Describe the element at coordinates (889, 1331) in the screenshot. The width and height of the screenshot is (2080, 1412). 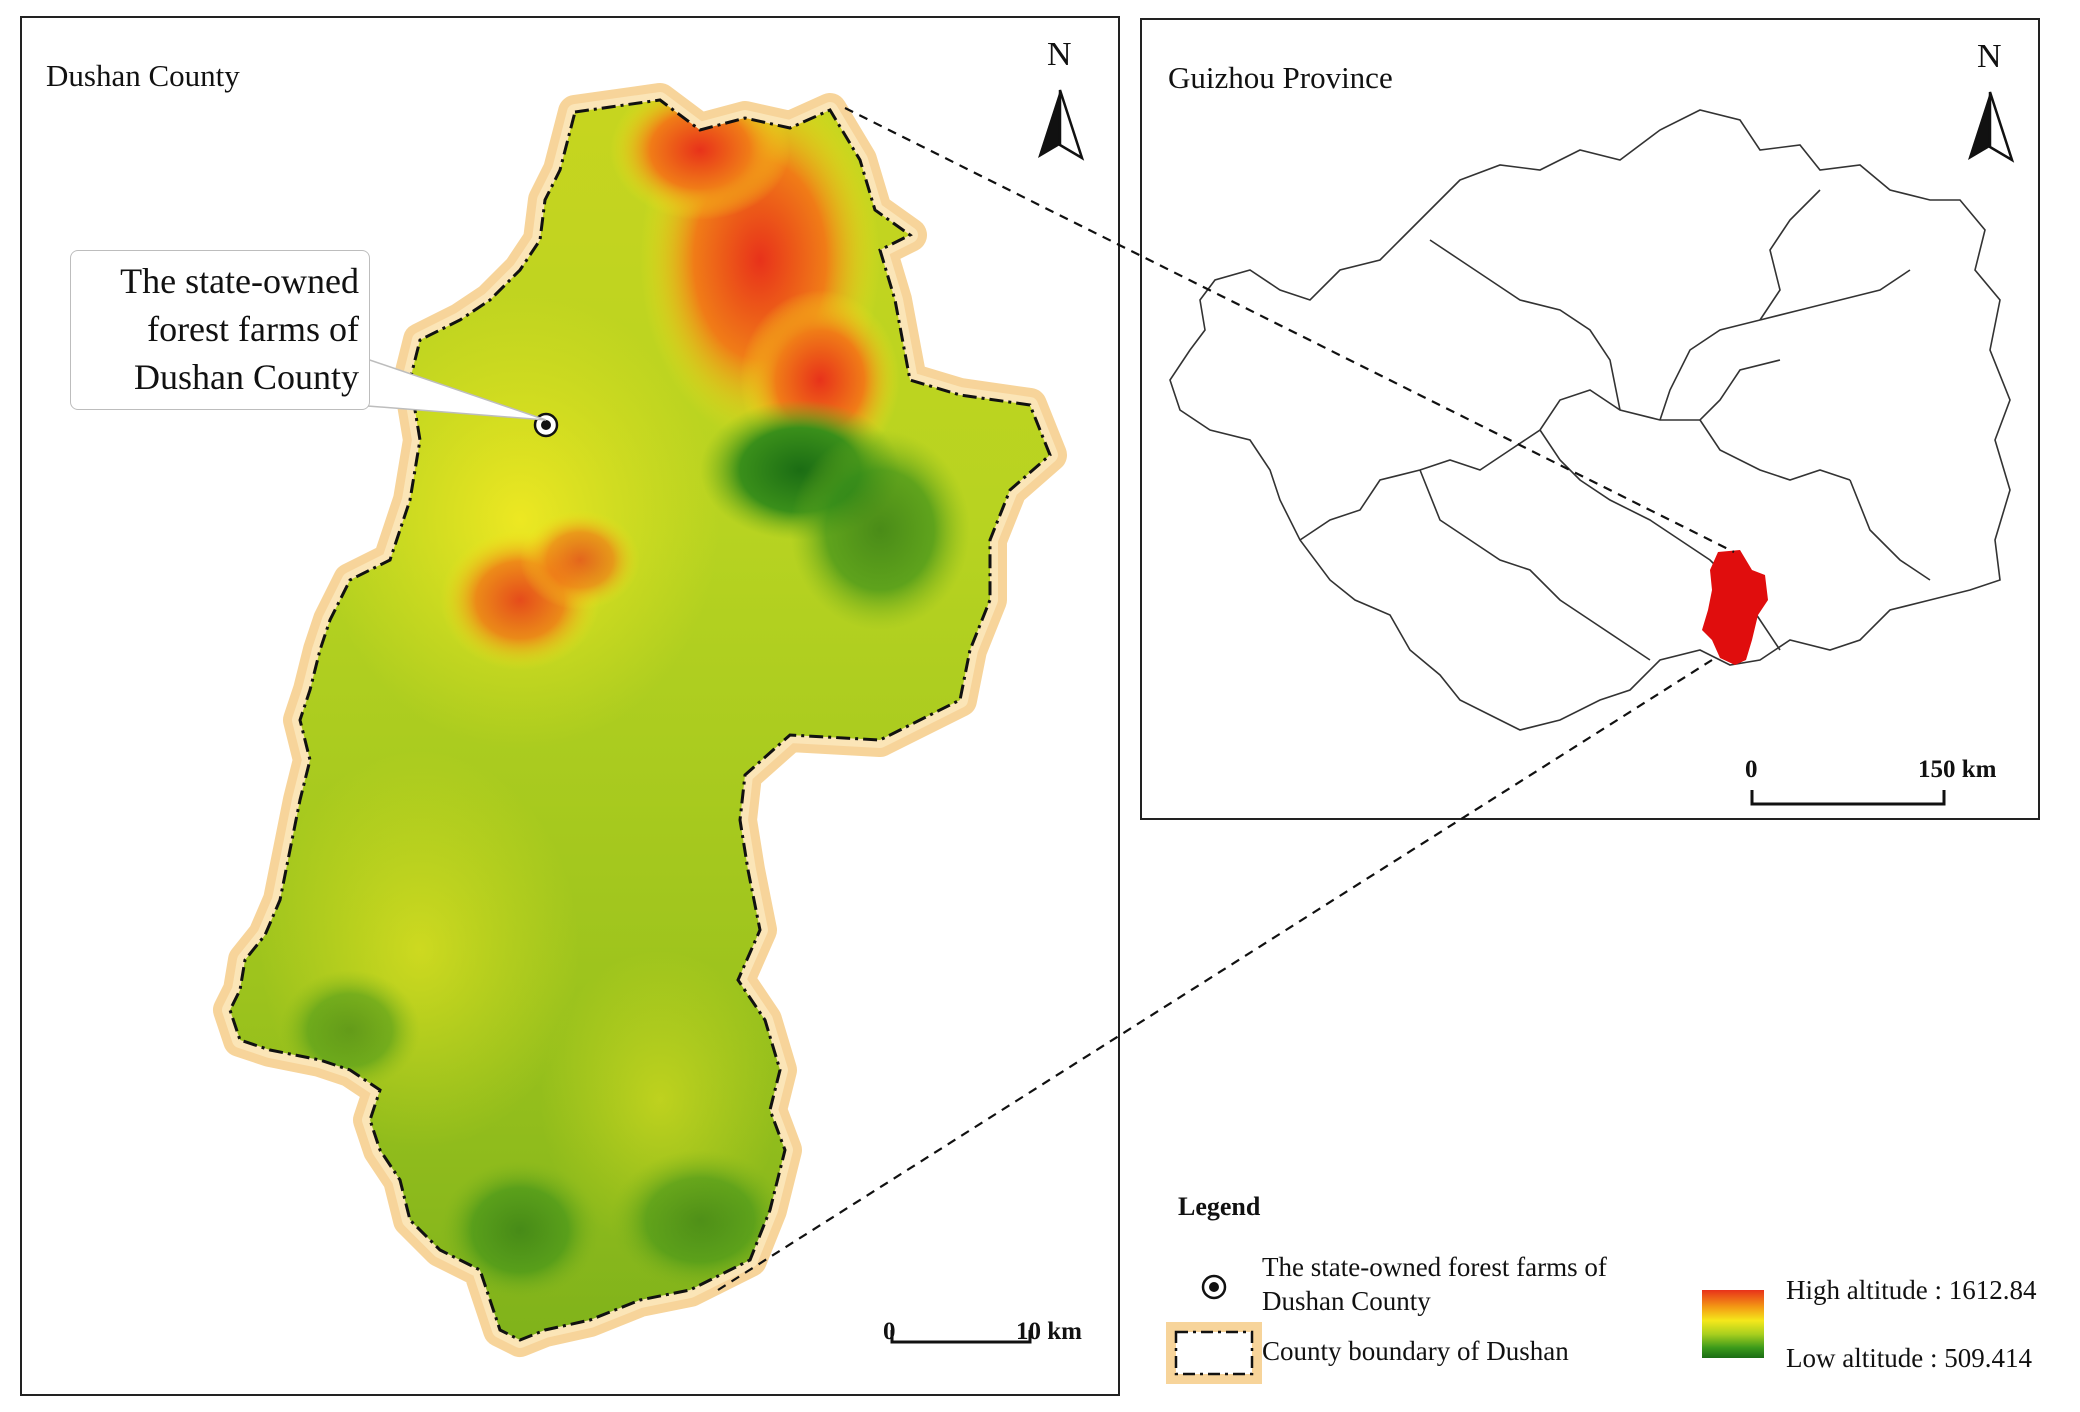
I see `scale-left-start: 0` at that location.